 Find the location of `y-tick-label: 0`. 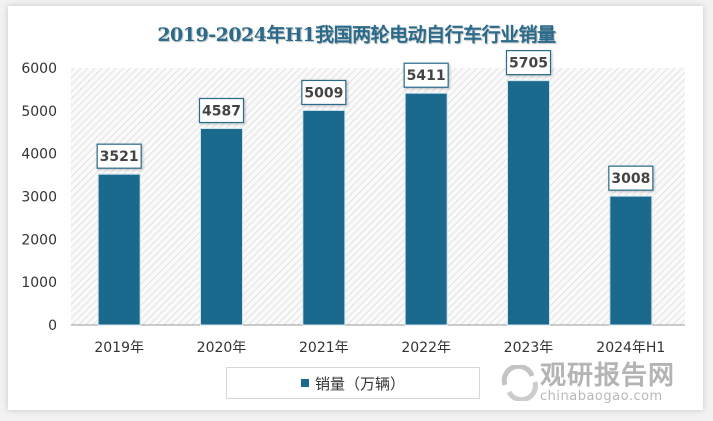

y-tick-label: 0 is located at coordinates (52, 326).